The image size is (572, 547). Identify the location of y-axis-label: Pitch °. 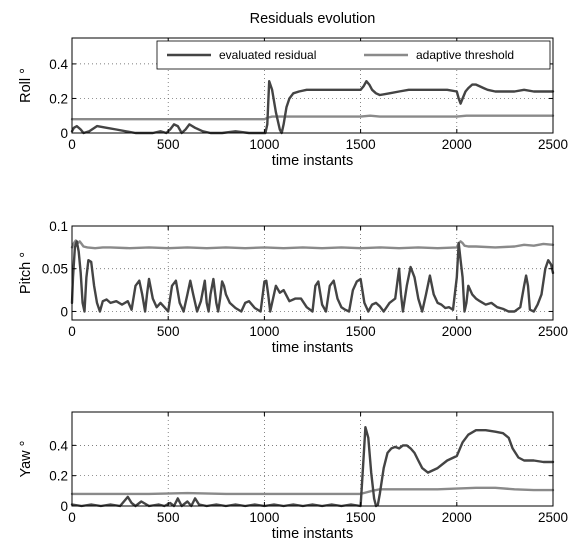
(26, 273).